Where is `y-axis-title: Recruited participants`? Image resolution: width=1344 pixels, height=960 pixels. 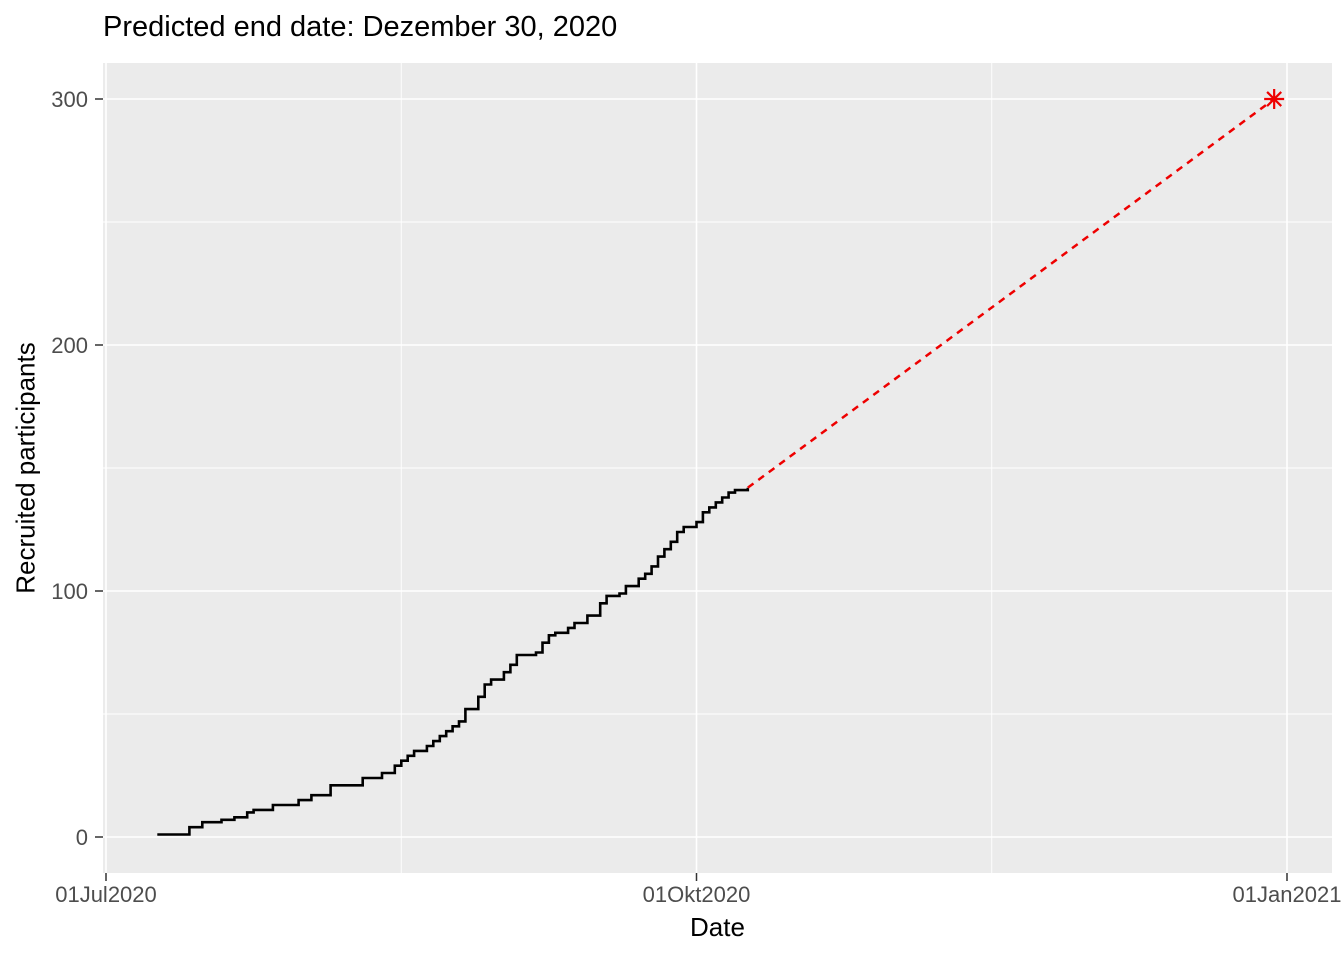
y-axis-title: Recruited participants is located at coordinates (25, 468).